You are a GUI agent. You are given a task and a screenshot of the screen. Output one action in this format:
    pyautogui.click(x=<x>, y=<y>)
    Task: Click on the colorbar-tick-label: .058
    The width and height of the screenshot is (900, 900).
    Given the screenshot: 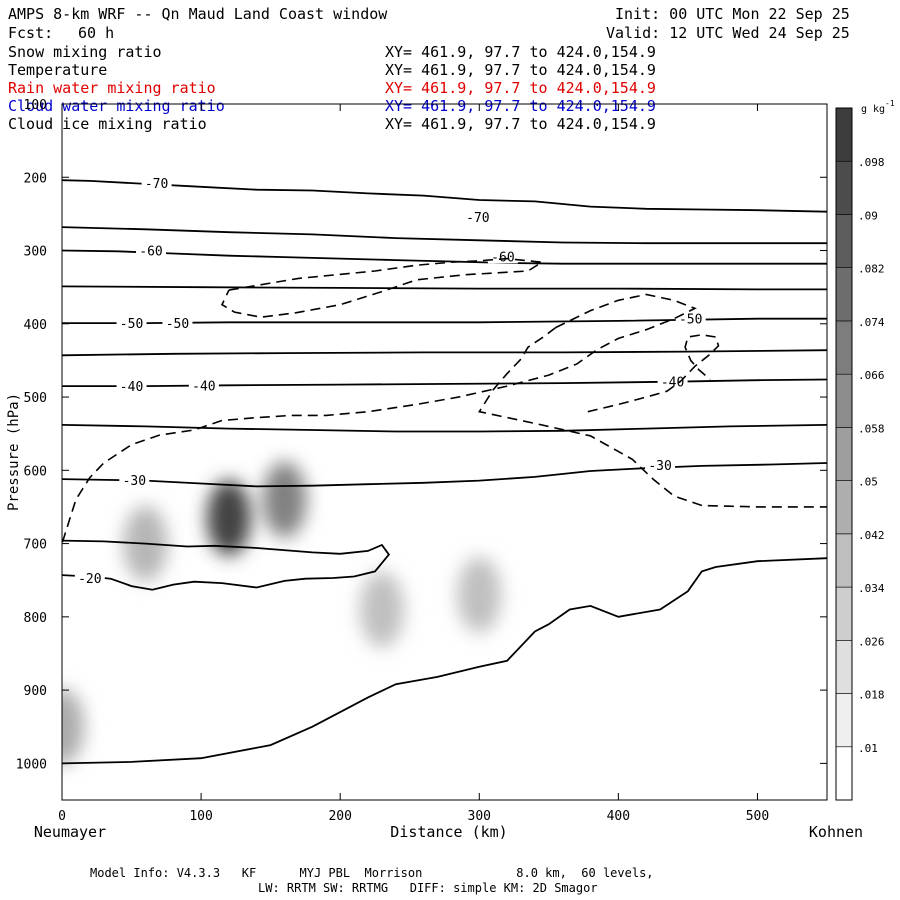 What is the action you would take?
    pyautogui.click(x=871, y=428)
    